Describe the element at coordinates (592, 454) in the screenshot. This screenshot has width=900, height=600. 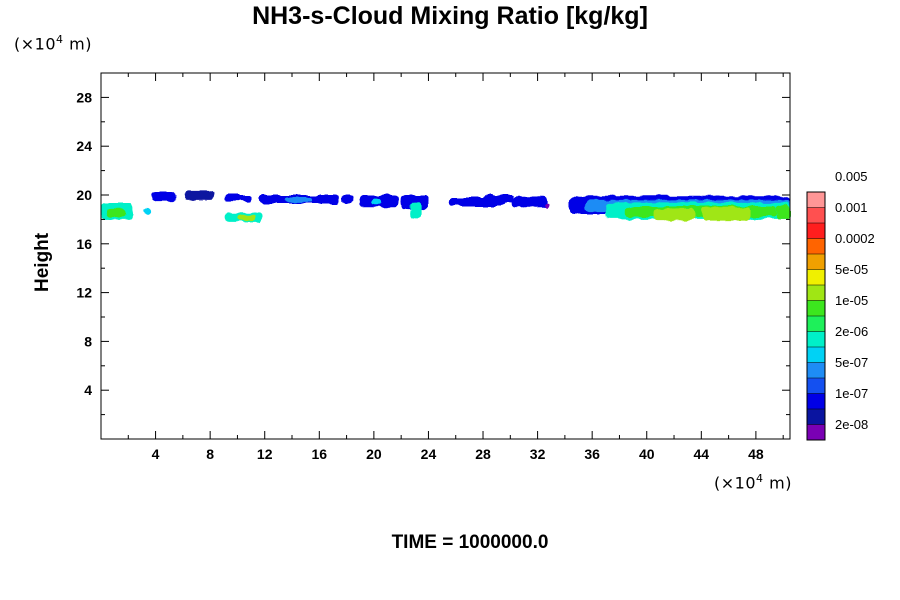
I see `x-tick-label: 36` at that location.